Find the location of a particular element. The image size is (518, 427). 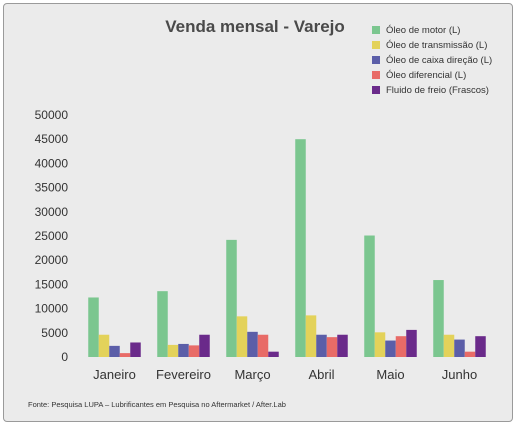

y-tick-label: 45000 is located at coordinates (52, 139).